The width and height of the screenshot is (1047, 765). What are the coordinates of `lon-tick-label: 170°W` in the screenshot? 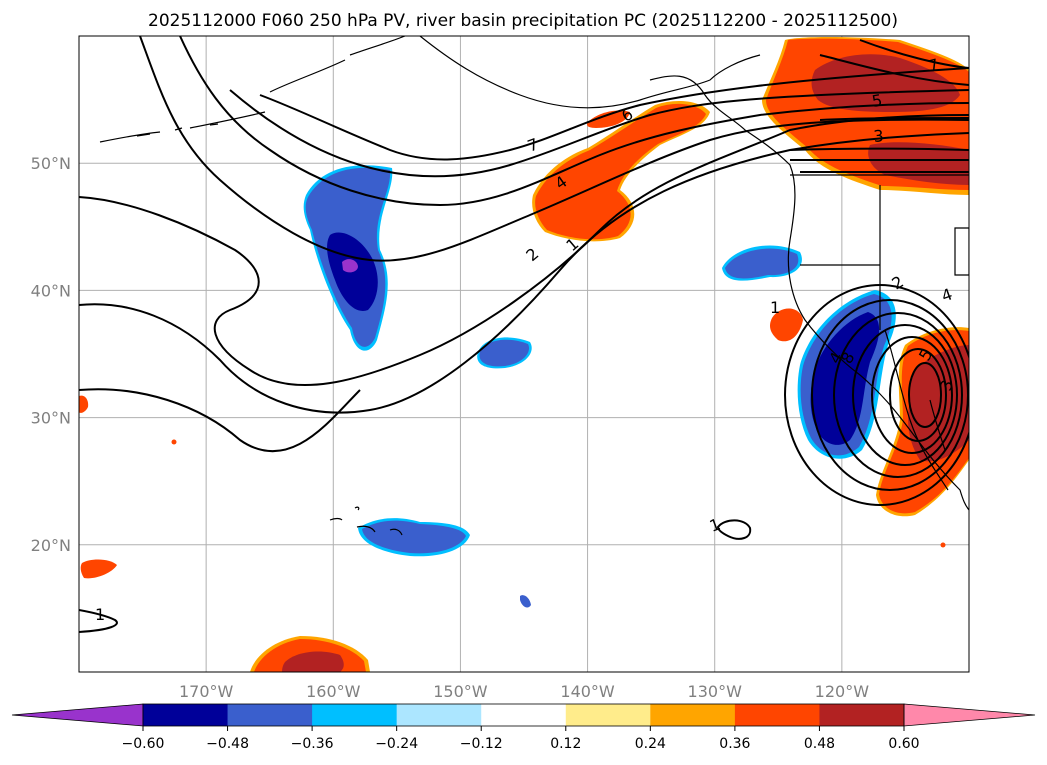 It's located at (206, 691).